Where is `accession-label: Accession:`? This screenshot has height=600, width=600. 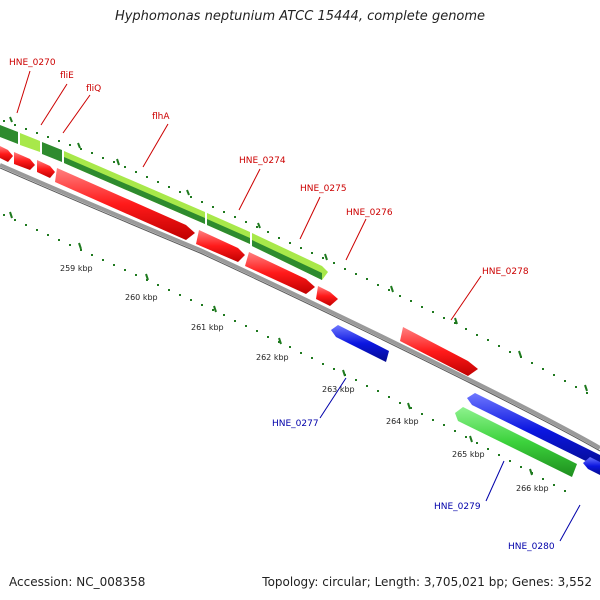
accession-label: Accession: is located at coordinates (41, 582).